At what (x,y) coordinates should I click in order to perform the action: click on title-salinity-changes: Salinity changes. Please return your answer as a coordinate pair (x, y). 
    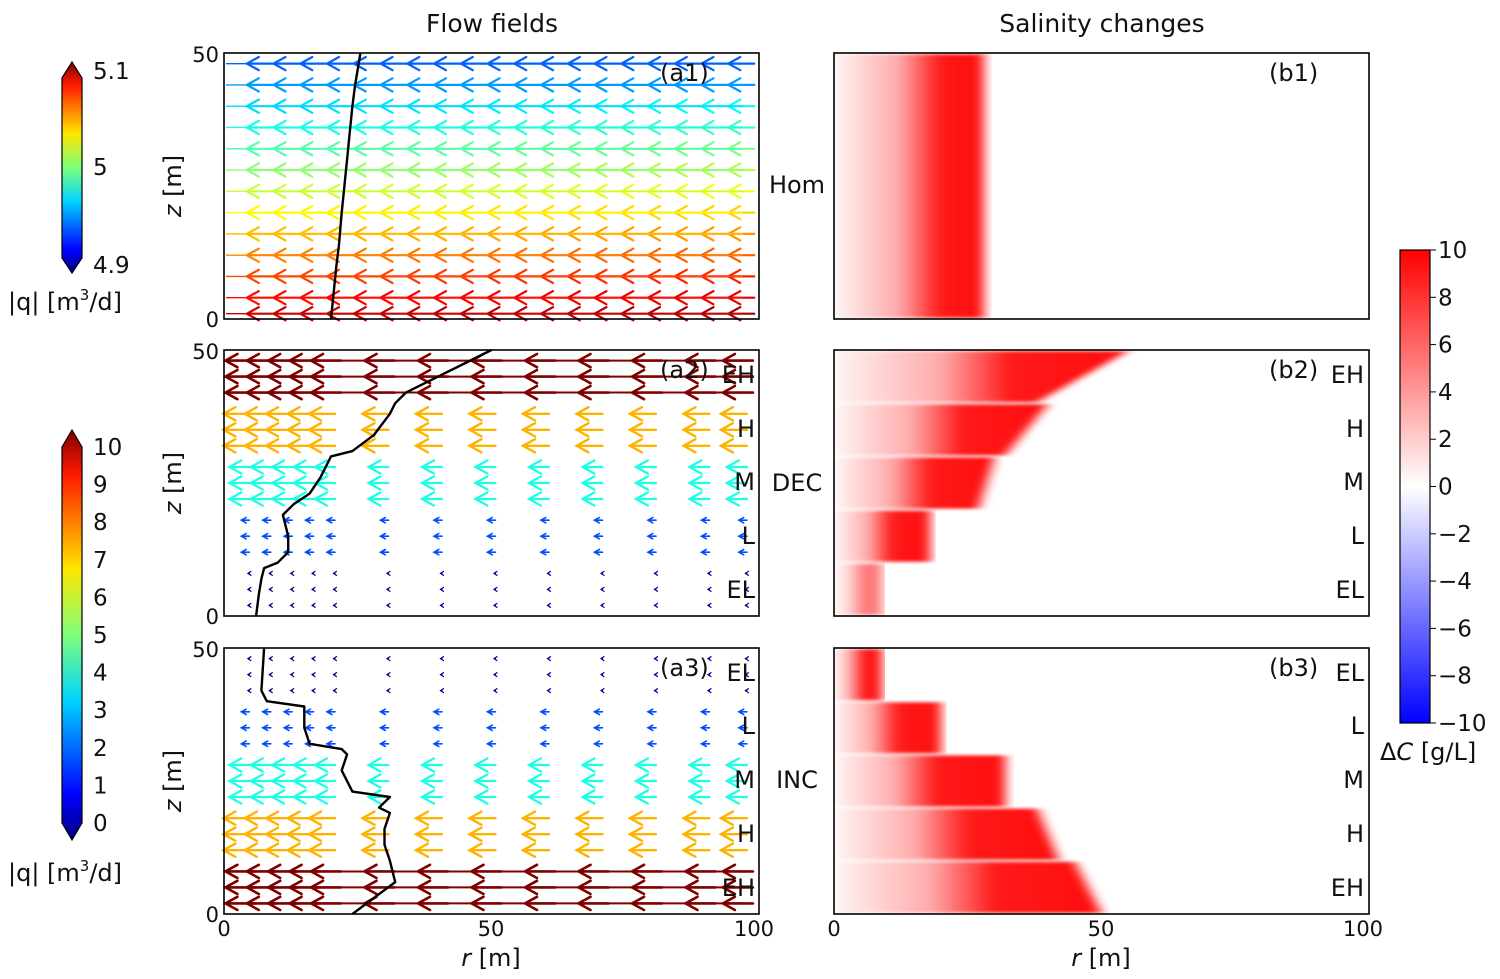
    Looking at the image, I should click on (1101, 23).